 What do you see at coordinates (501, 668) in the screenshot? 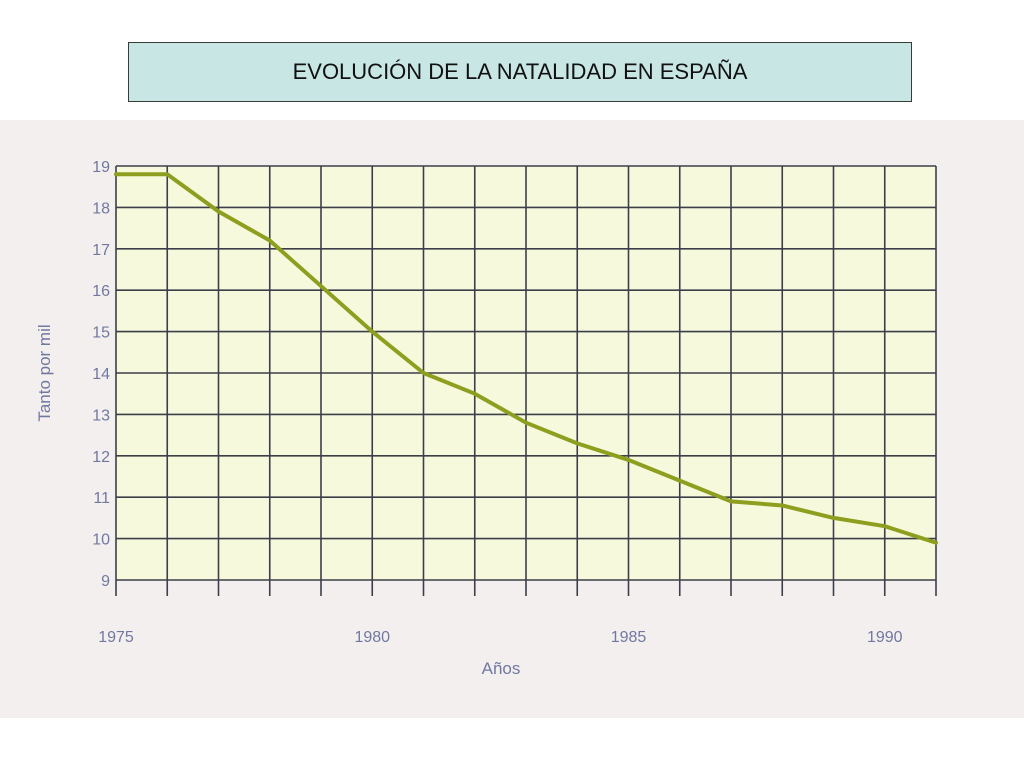
I see `x-axis-label: Años` at bounding box center [501, 668].